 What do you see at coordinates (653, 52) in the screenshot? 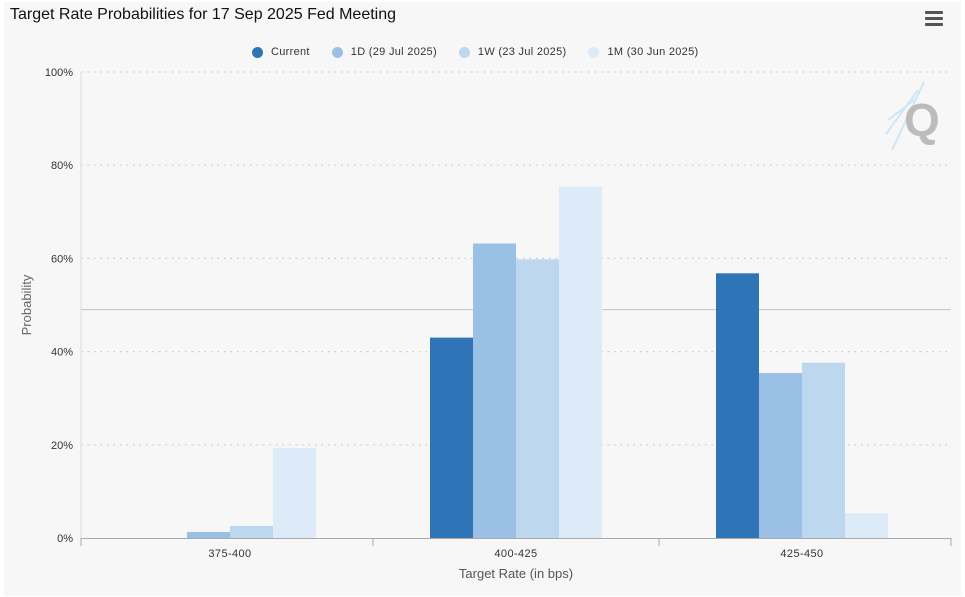
I see `legend-label: 1M (30 Jun 2025)` at bounding box center [653, 52].